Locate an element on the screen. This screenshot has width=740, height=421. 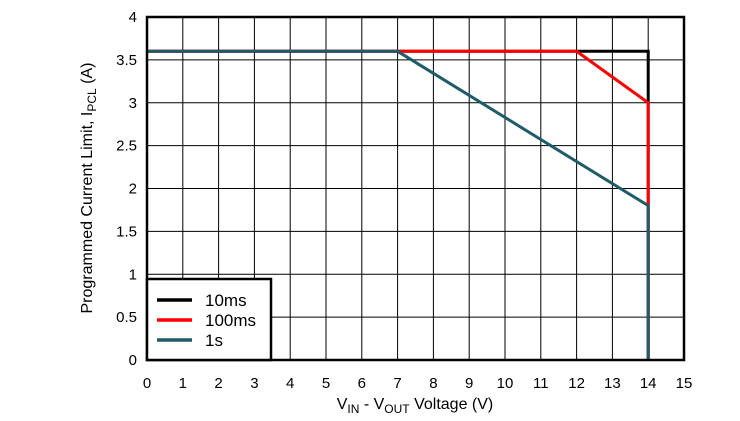
x-tick-label: 6 is located at coordinates (362, 383).